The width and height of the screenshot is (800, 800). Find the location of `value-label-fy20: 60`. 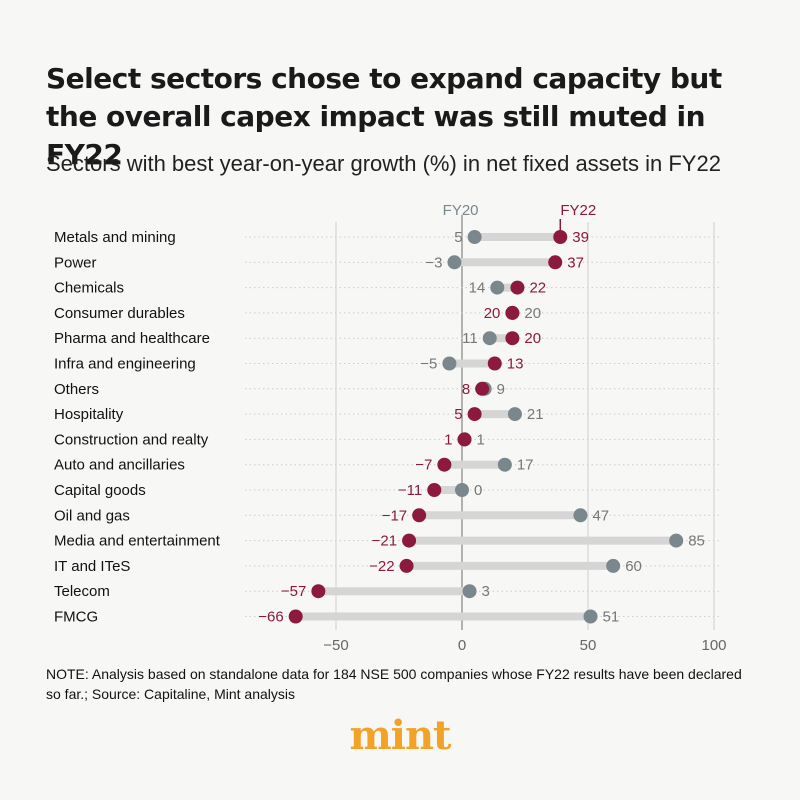

value-label-fy20: 60 is located at coordinates (633, 566).